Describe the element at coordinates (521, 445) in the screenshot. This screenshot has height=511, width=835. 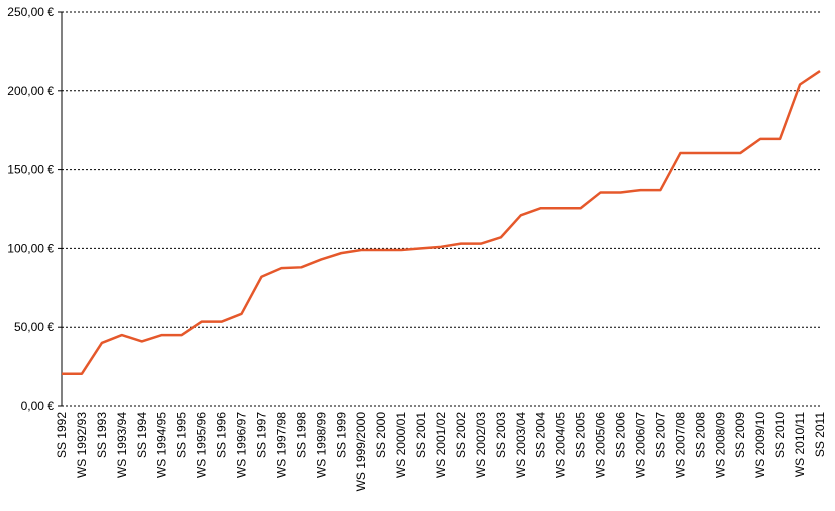
I see `x-tick-label: WS 2003/04` at that location.